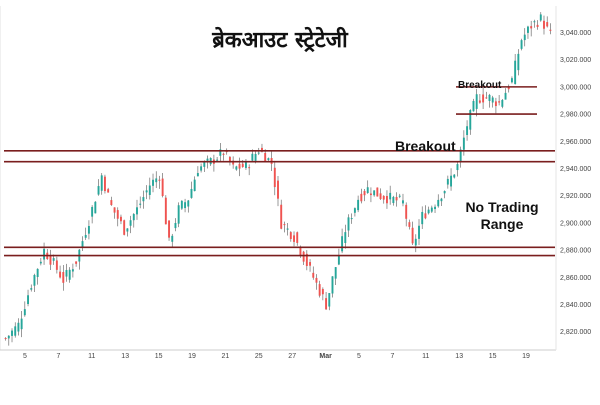 This screenshot has height=405, width=600. What do you see at coordinates (575, 251) in the screenshot?
I see `y-tick-label: 2,880.000` at bounding box center [575, 251].